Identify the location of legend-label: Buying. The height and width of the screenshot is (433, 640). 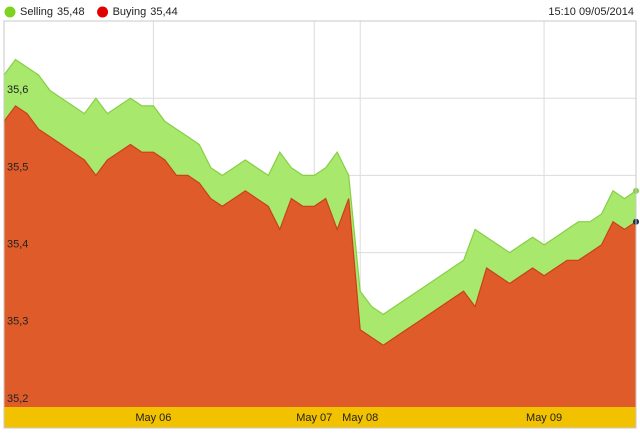
(130, 12).